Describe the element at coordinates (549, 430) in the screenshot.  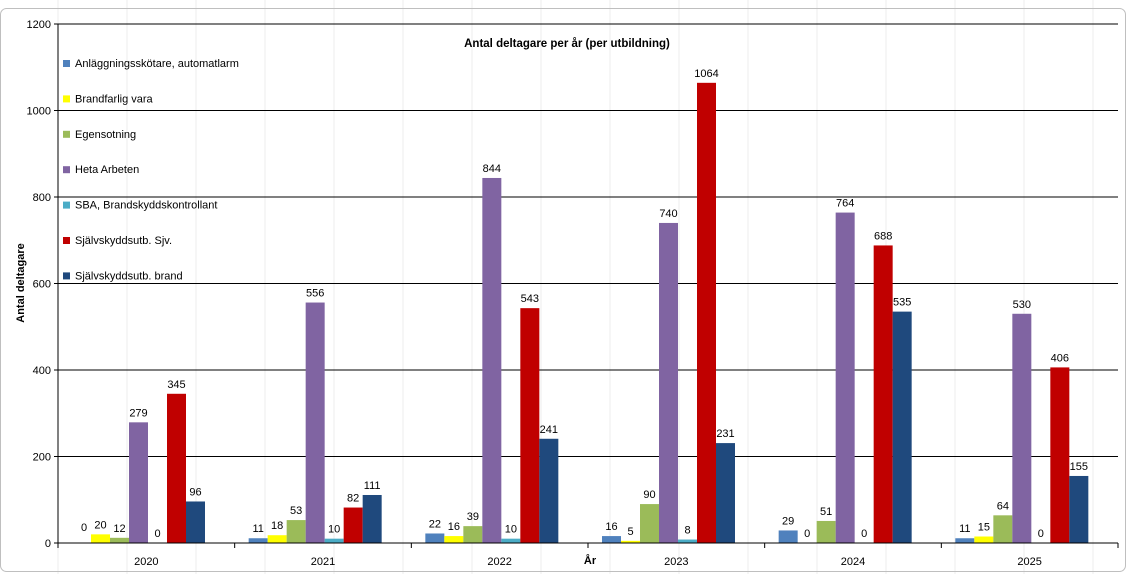
I see `data-label: 241` at that location.